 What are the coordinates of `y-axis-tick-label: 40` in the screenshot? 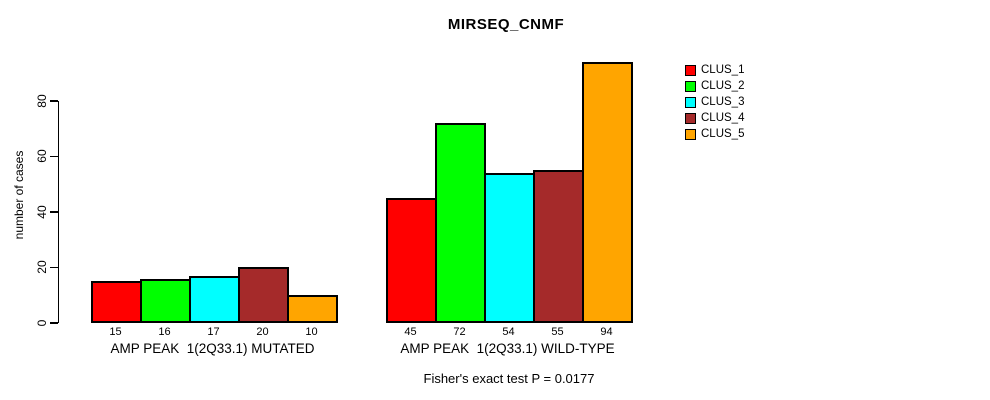 It's located at (42, 212).